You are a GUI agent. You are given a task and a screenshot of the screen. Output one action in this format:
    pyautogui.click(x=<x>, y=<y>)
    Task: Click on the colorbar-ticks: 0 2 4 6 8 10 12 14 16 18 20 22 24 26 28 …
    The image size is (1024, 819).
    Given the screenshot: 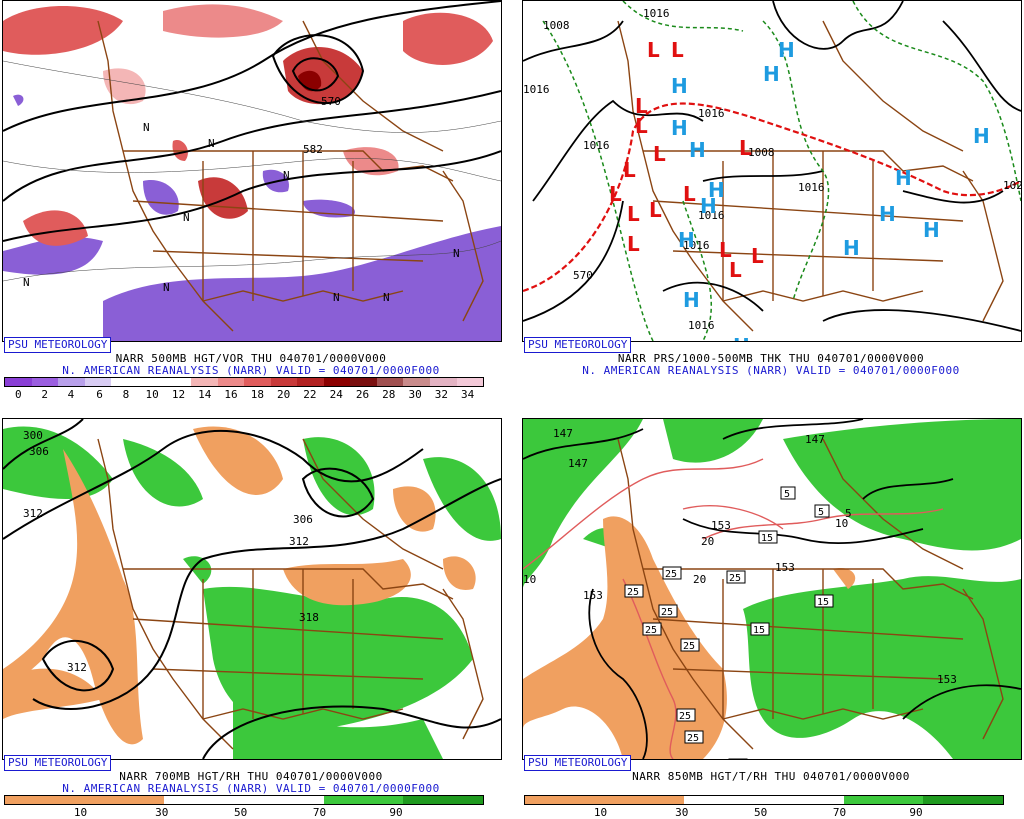 What is the action you would take?
    pyautogui.click(x=243, y=394)
    